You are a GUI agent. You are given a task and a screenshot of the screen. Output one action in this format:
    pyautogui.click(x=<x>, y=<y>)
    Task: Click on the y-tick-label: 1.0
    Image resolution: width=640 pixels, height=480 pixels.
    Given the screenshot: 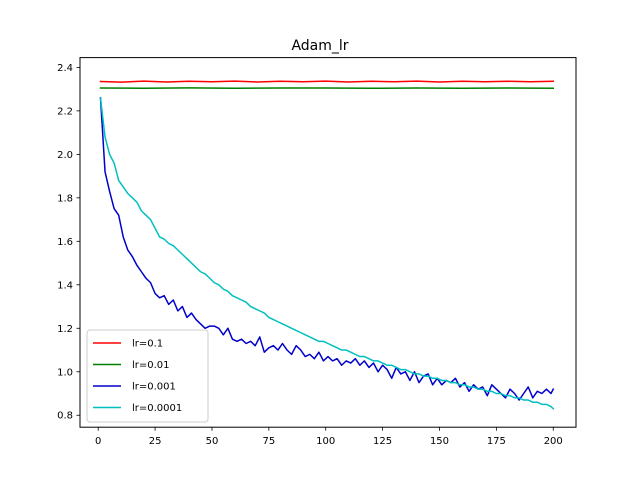 What is the action you would take?
    pyautogui.click(x=65, y=372)
    